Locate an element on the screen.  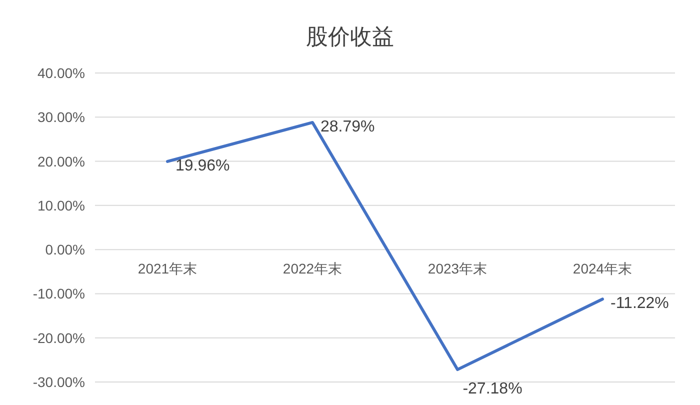
y-tick-label: -20.00% is located at coordinates (58, 338).